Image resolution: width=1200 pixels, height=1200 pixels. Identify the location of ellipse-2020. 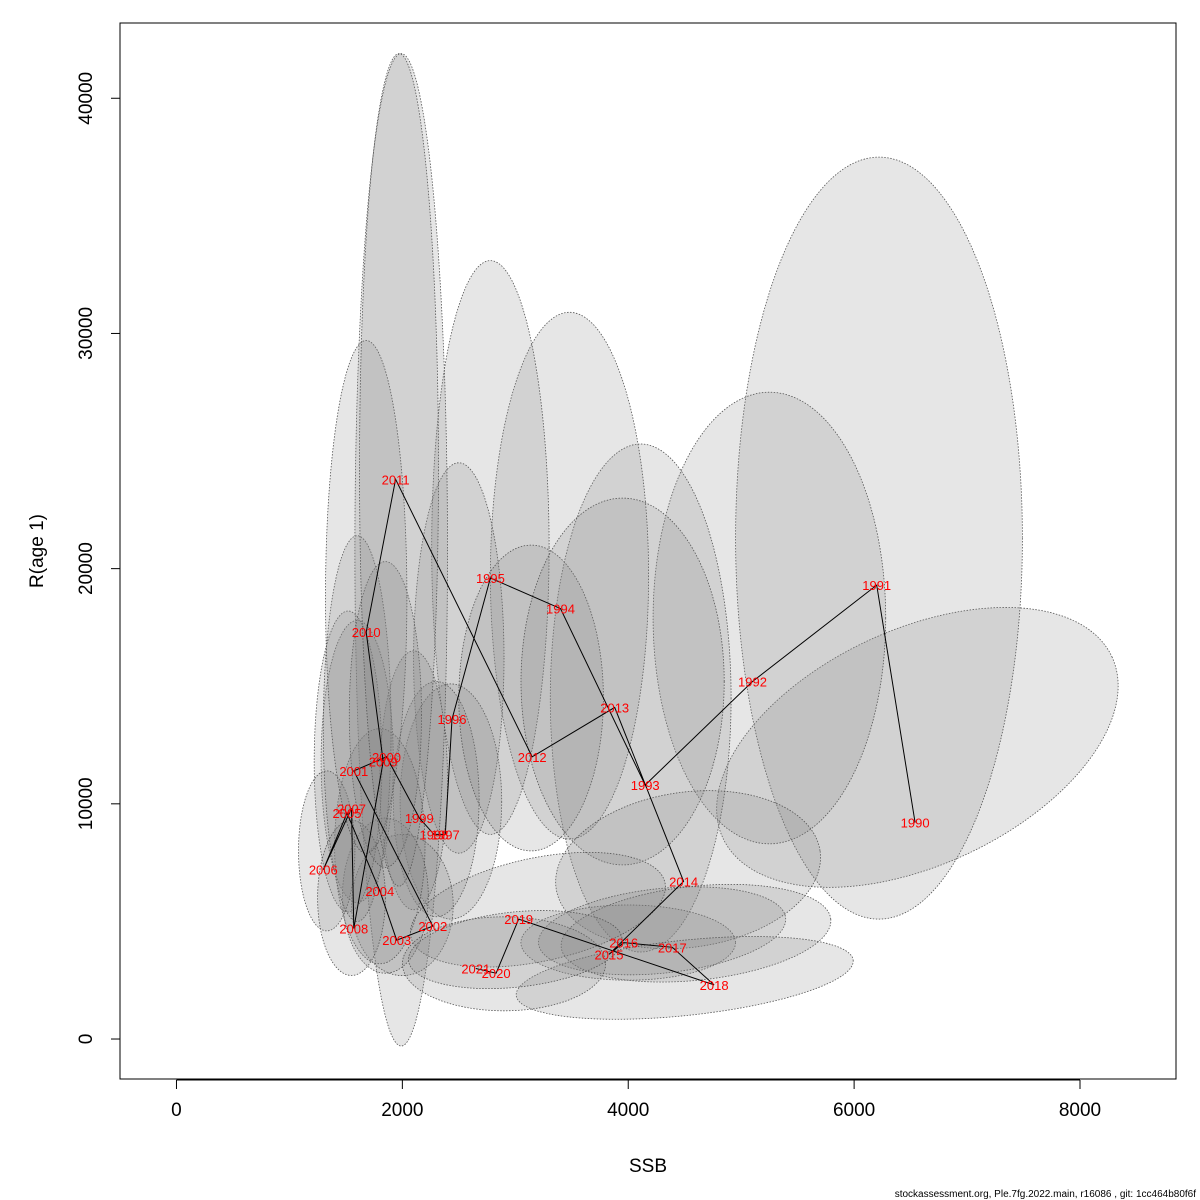
(503, 964).